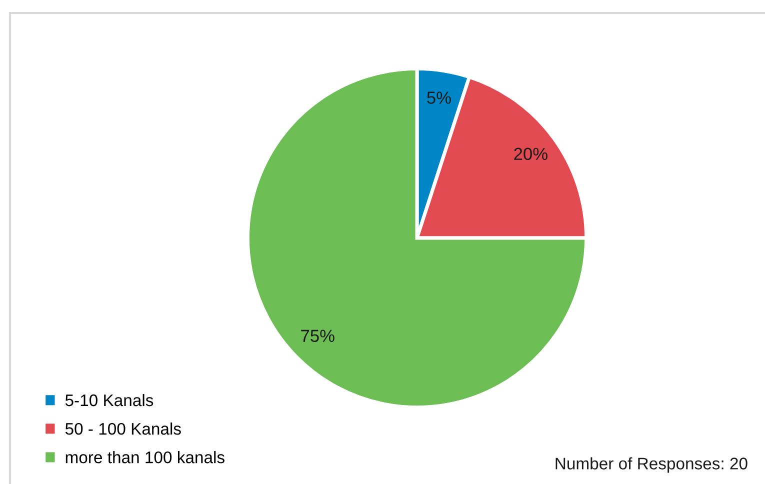  What do you see at coordinates (109, 400) in the screenshot?
I see `legend-label: 5-10 Kanals` at bounding box center [109, 400].